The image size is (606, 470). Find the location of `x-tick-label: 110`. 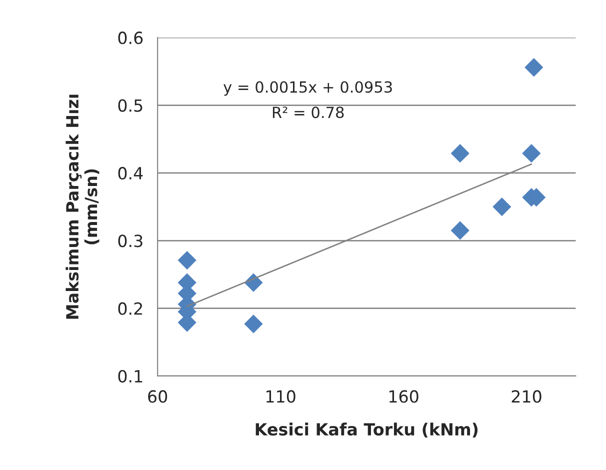

x-tick-label: 110 is located at coordinates (281, 396).